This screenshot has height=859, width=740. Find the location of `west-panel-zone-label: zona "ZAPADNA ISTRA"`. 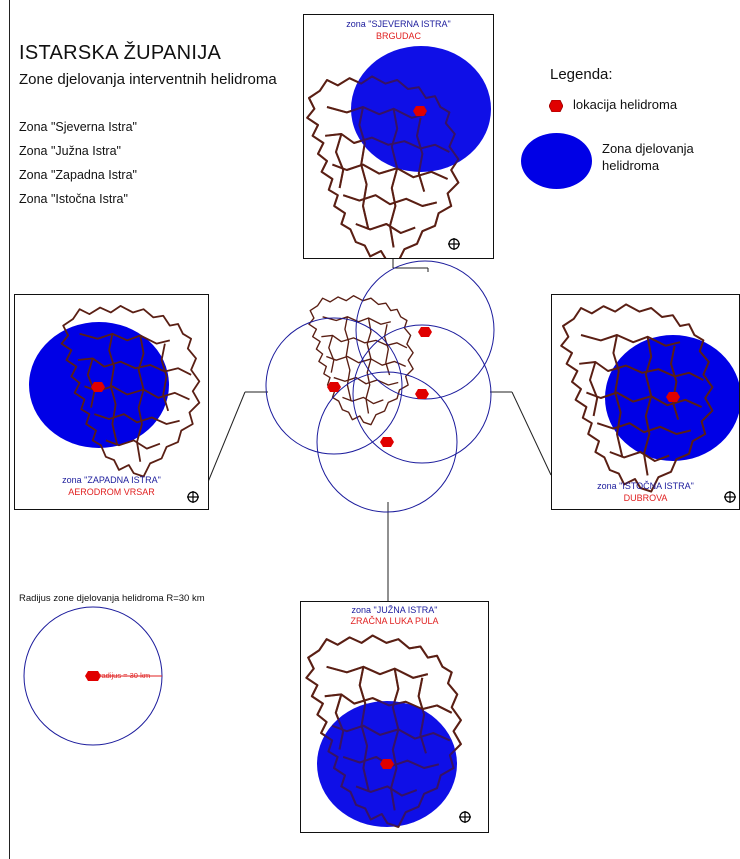

west-panel-zone-label: zona "ZAPADNA ISTRA" is located at coordinates (111, 480).